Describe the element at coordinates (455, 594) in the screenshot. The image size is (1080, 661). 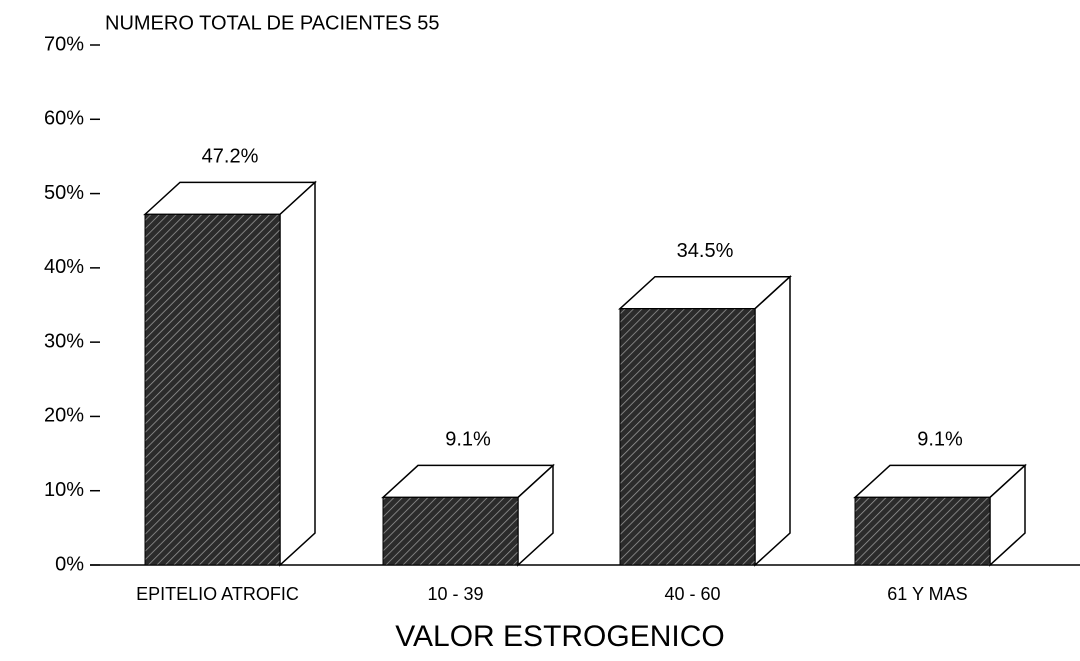
I see `x-tick-label: 10 - 39` at that location.